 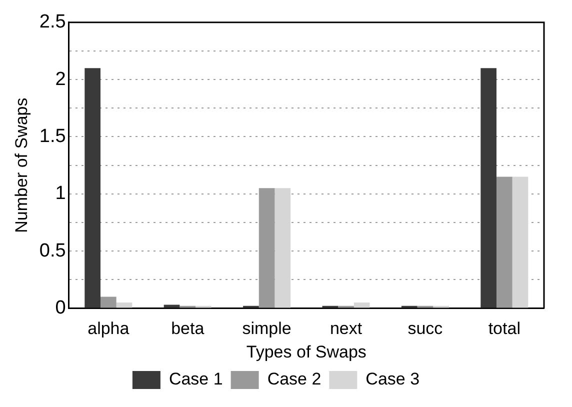 What do you see at coordinates (52, 22) in the screenshot?
I see `y-tick-label: 2.5` at bounding box center [52, 22].